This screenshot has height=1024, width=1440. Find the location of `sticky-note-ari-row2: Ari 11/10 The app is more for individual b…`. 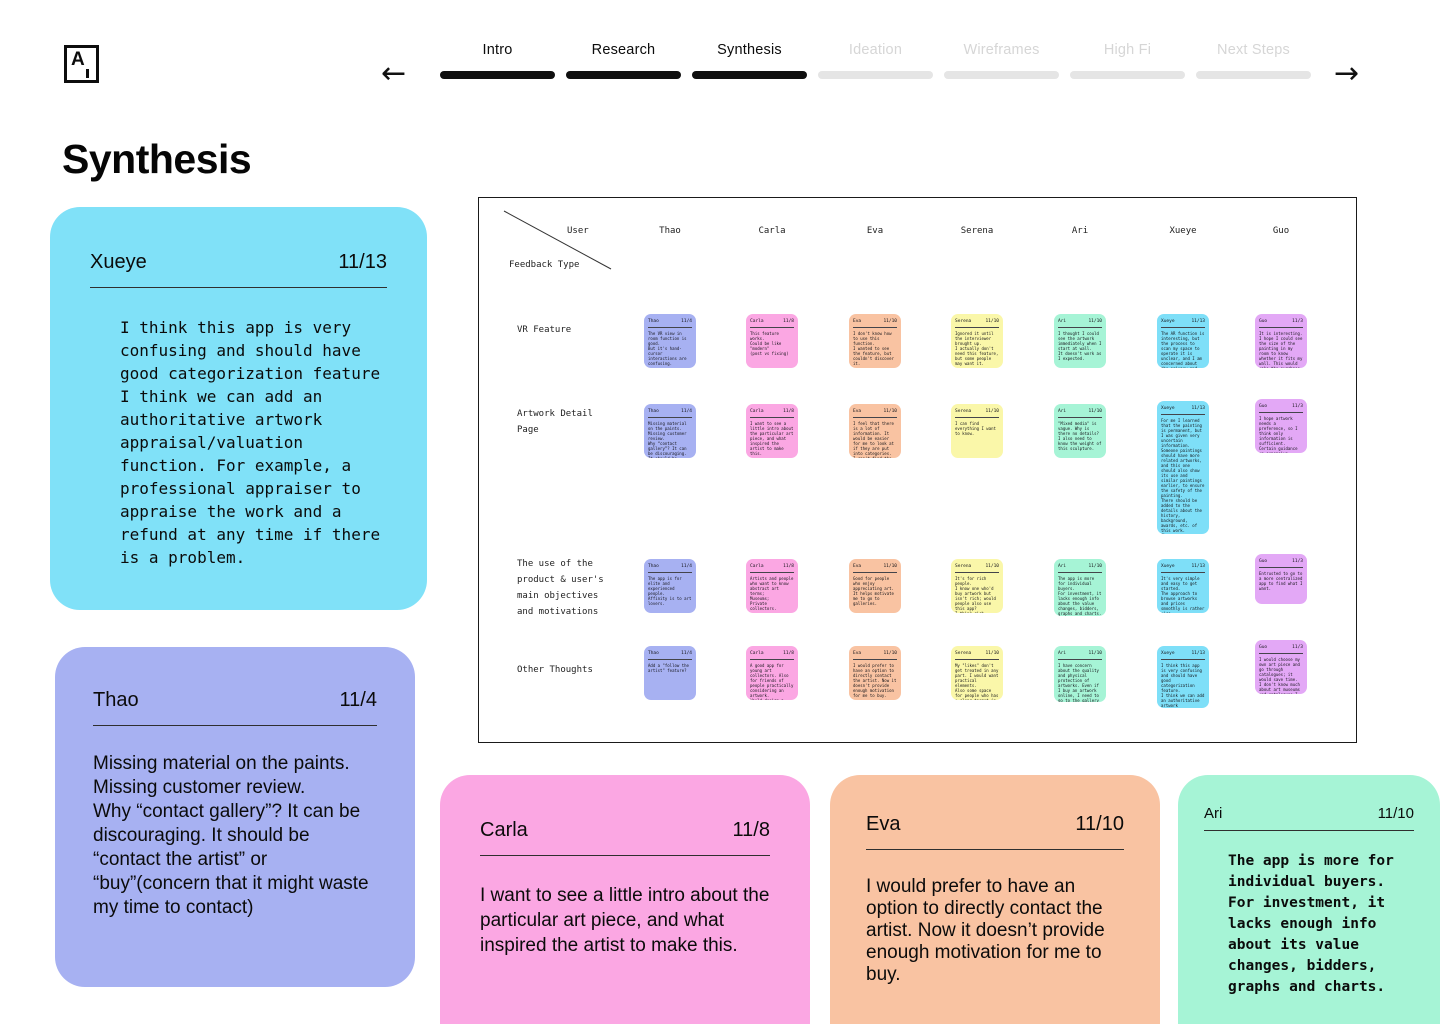

sticky-note-ari-row2: Ari 11/10 The app is more for individual b… is located at coordinates (1080, 587).